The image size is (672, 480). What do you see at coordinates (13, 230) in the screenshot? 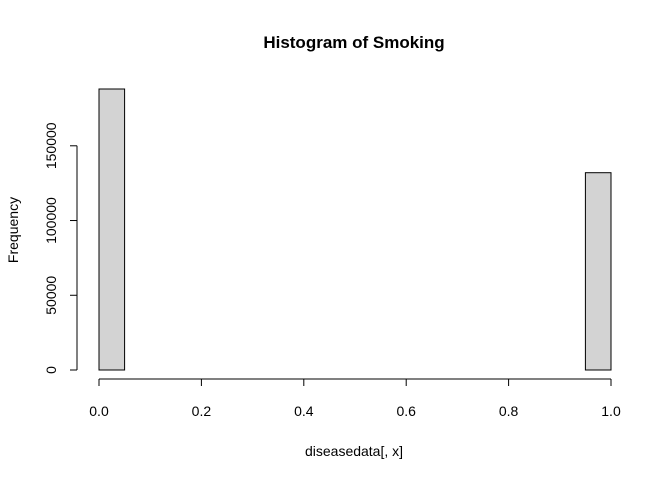
I see `y-axis-label: Frequency` at bounding box center [13, 230].